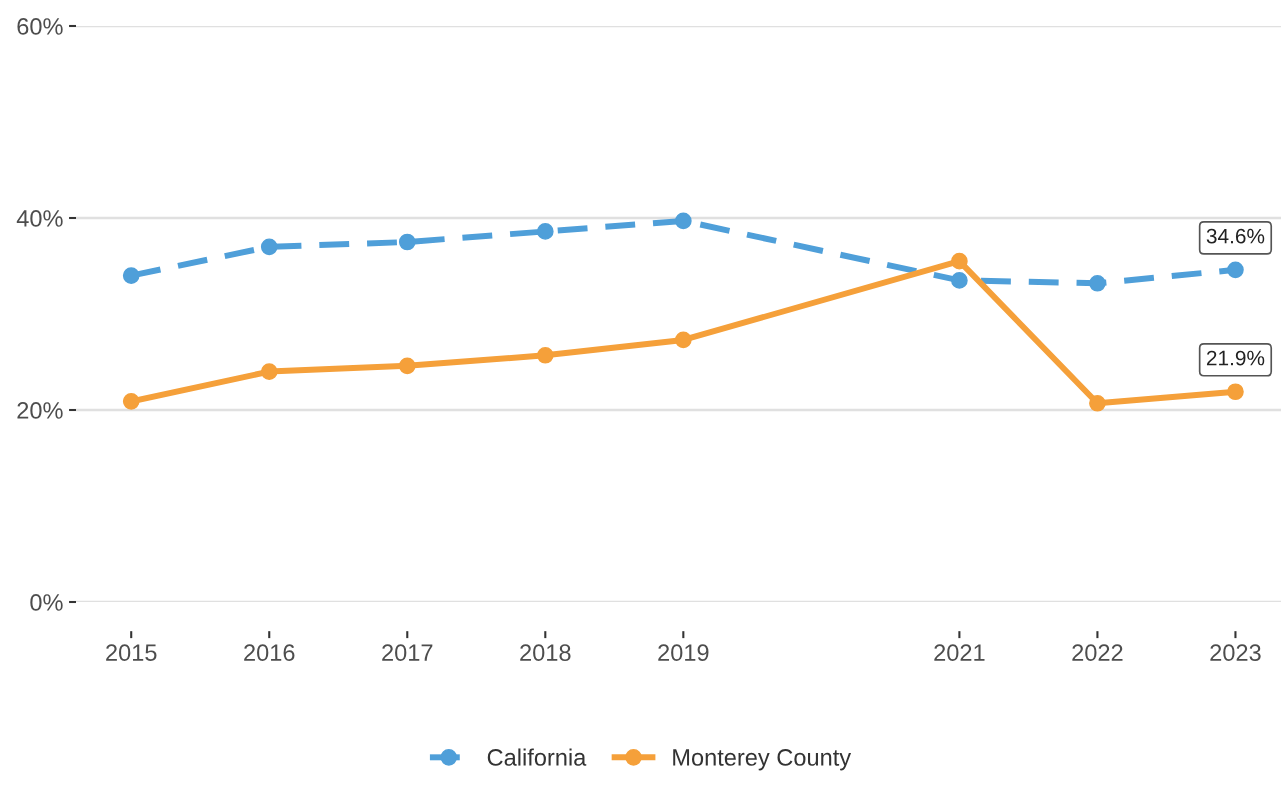 The height and width of the screenshot is (787, 1281). Describe the element at coordinates (269, 653) in the screenshot. I see `x-tick-label: 2016` at that location.